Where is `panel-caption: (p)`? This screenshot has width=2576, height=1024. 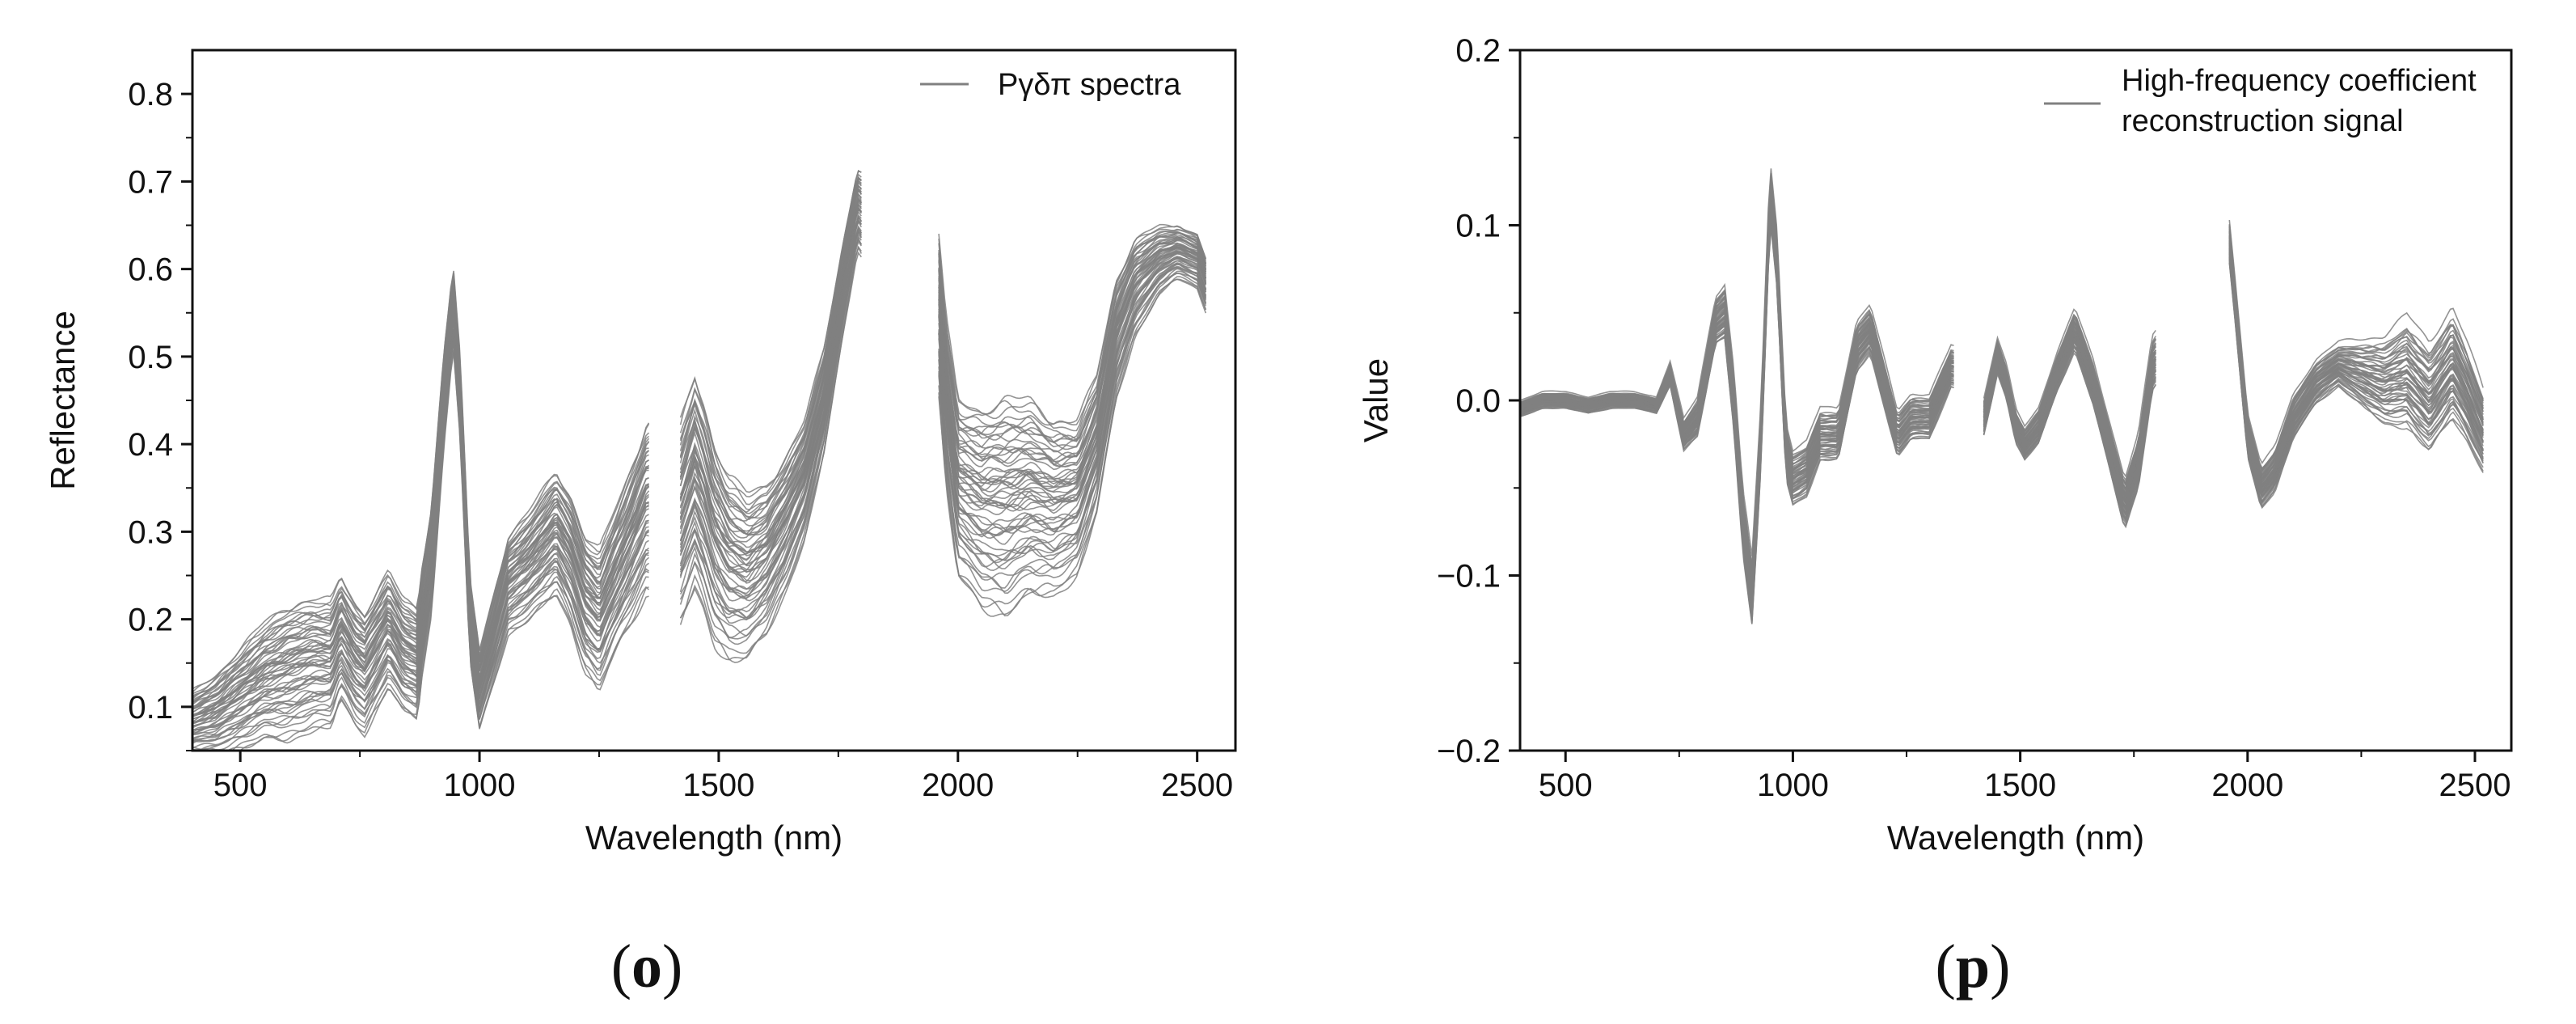 panel-caption: (p) is located at coordinates (1973, 967).